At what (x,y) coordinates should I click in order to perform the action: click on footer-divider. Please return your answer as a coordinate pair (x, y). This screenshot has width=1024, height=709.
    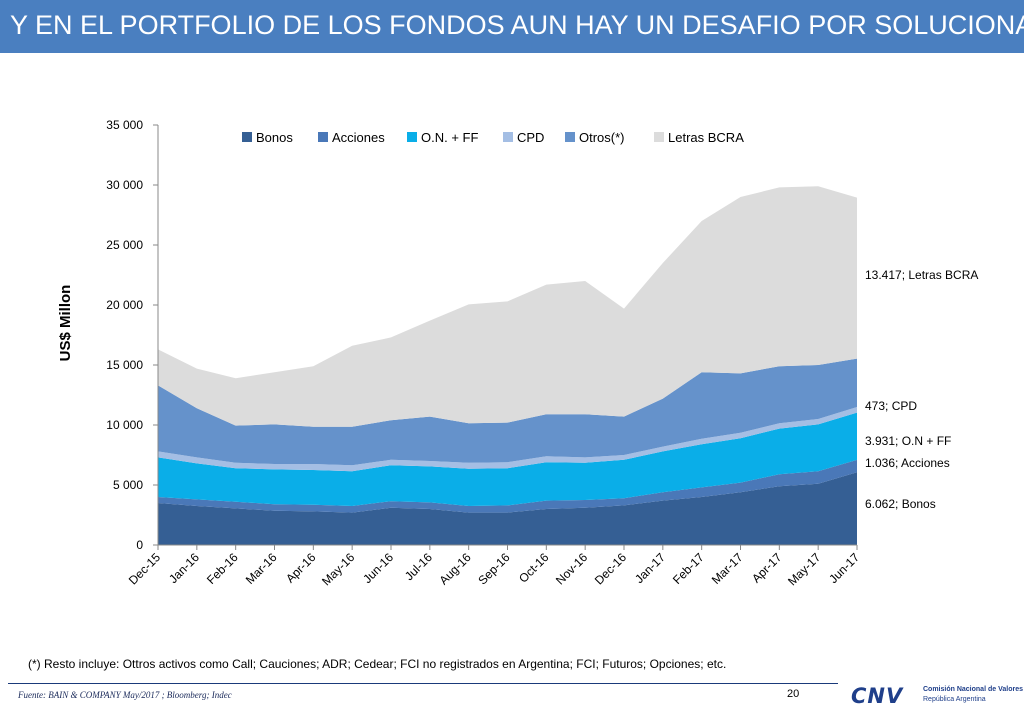
    Looking at the image, I should click on (423, 683).